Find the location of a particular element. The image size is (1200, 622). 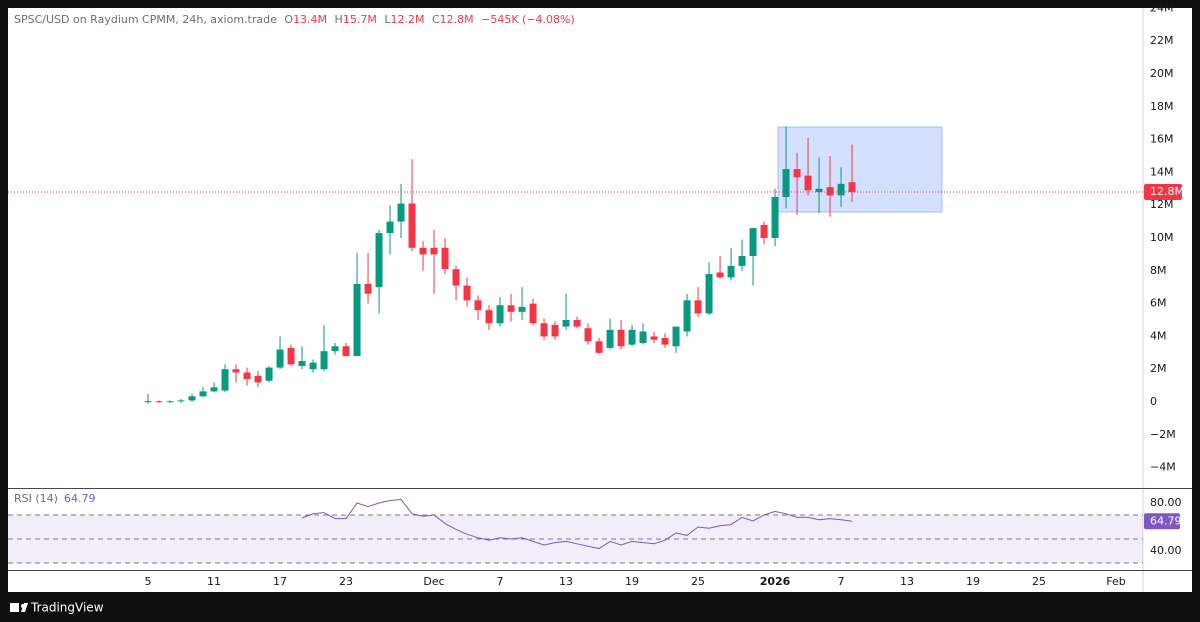

x-tick-label: 11 is located at coordinates (214, 581).